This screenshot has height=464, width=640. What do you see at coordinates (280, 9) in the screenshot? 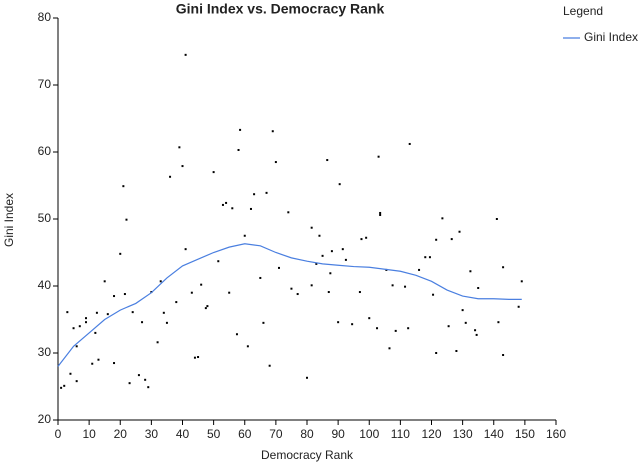
I see `chart-title: Gini Index vs. Democracy Rank` at bounding box center [280, 9].